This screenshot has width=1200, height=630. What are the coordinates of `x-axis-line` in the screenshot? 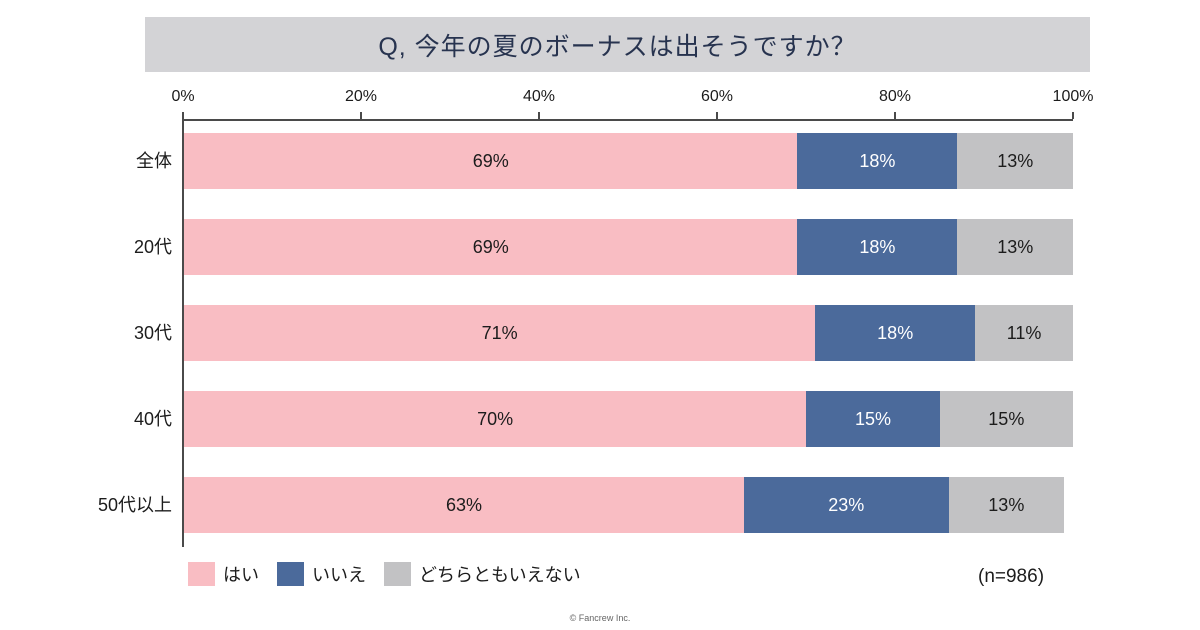 It's located at (628, 116).